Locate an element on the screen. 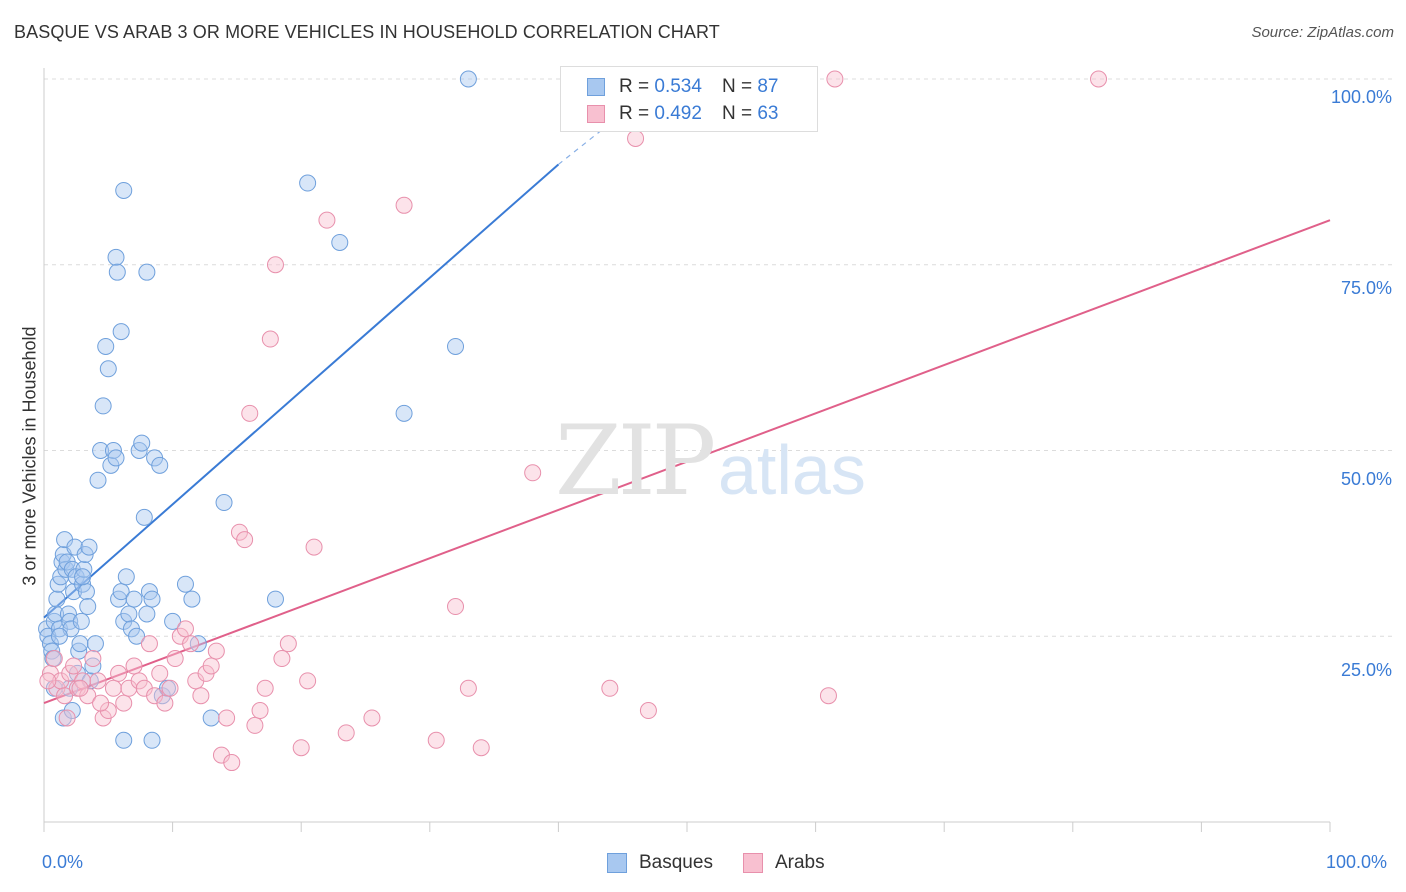 This screenshot has height=892, width=1406. y-tick-100: 100.0% is located at coordinates (1361, 97).